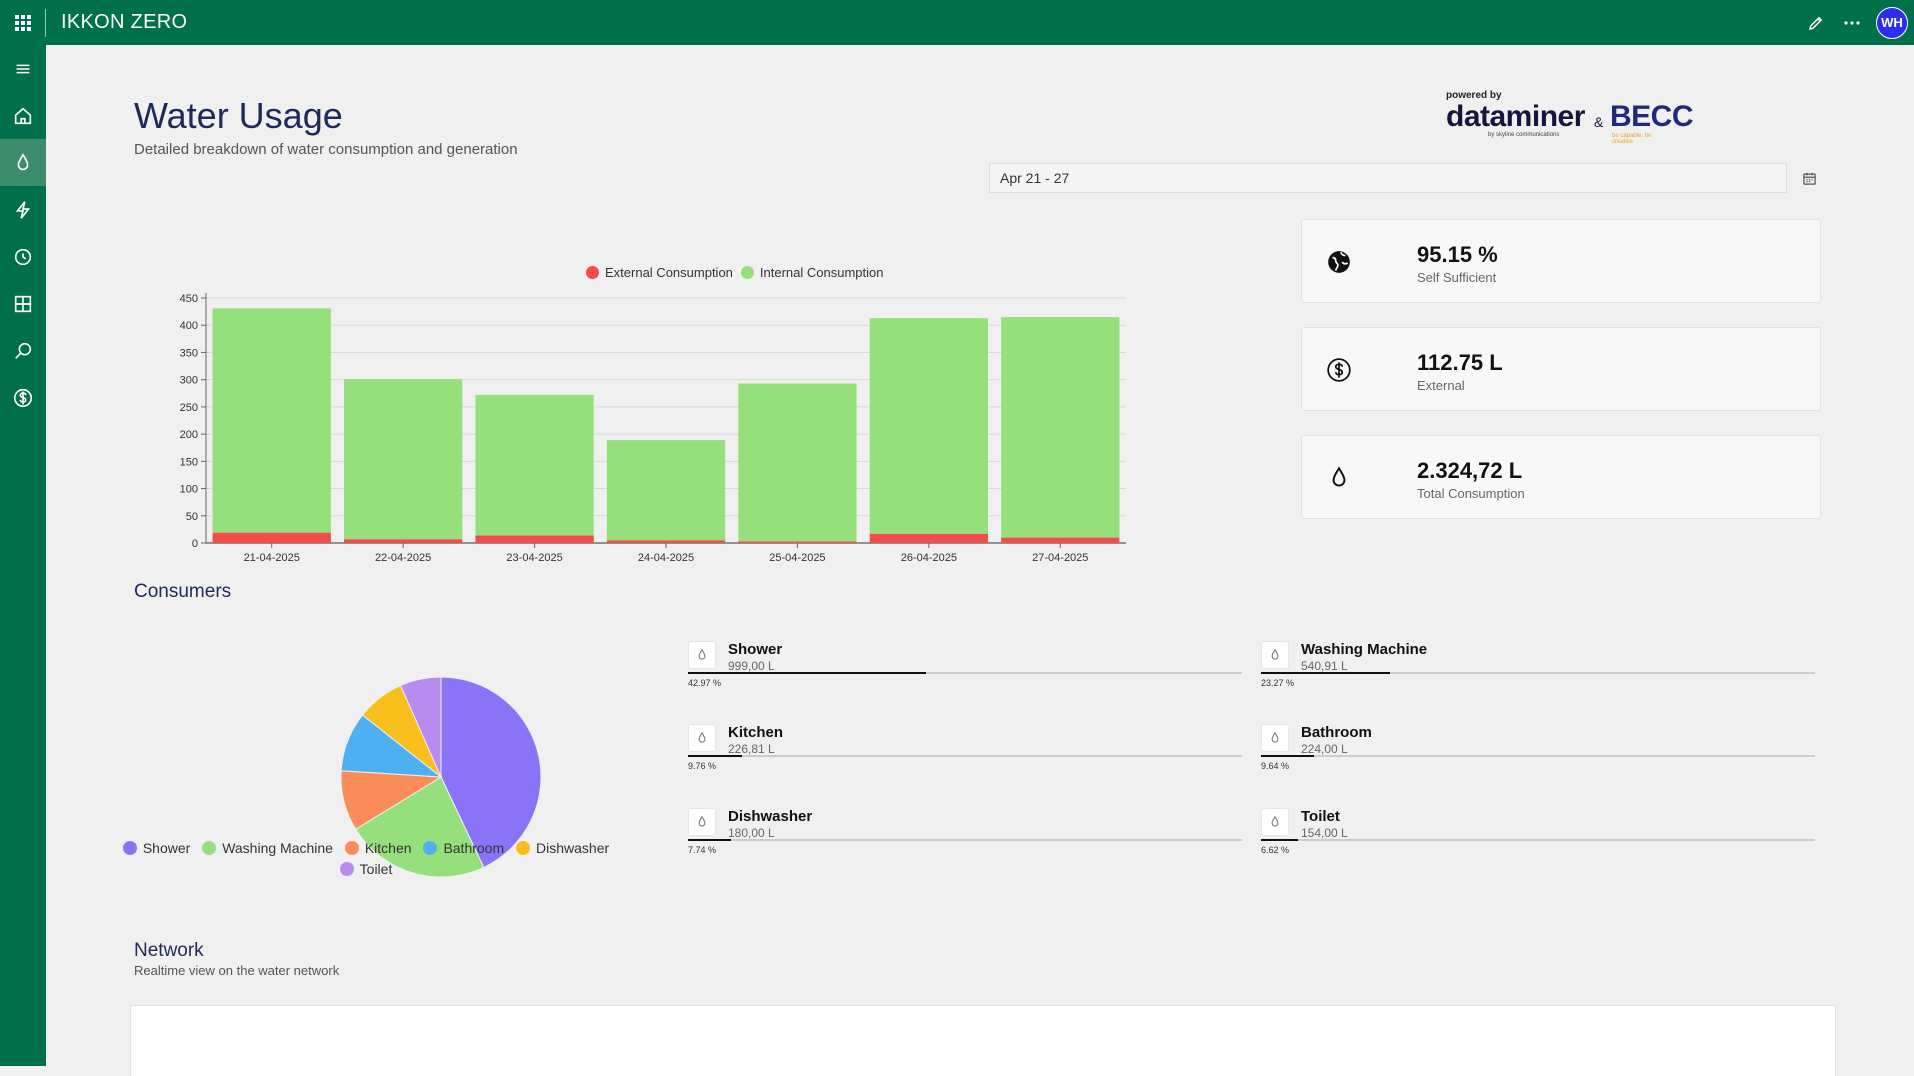 The width and height of the screenshot is (1914, 1076). I want to click on title-divider, so click(45, 22).